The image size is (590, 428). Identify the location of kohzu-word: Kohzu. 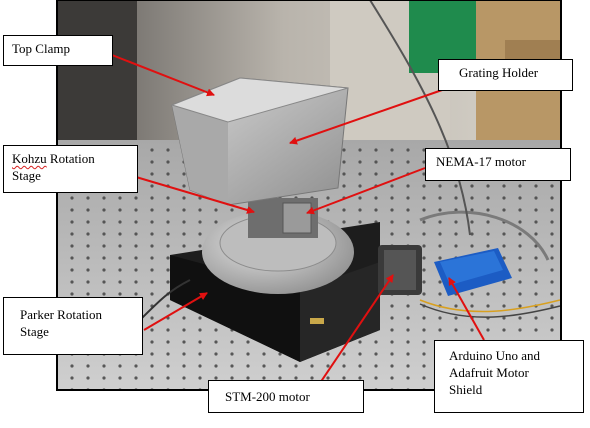
(29, 158).